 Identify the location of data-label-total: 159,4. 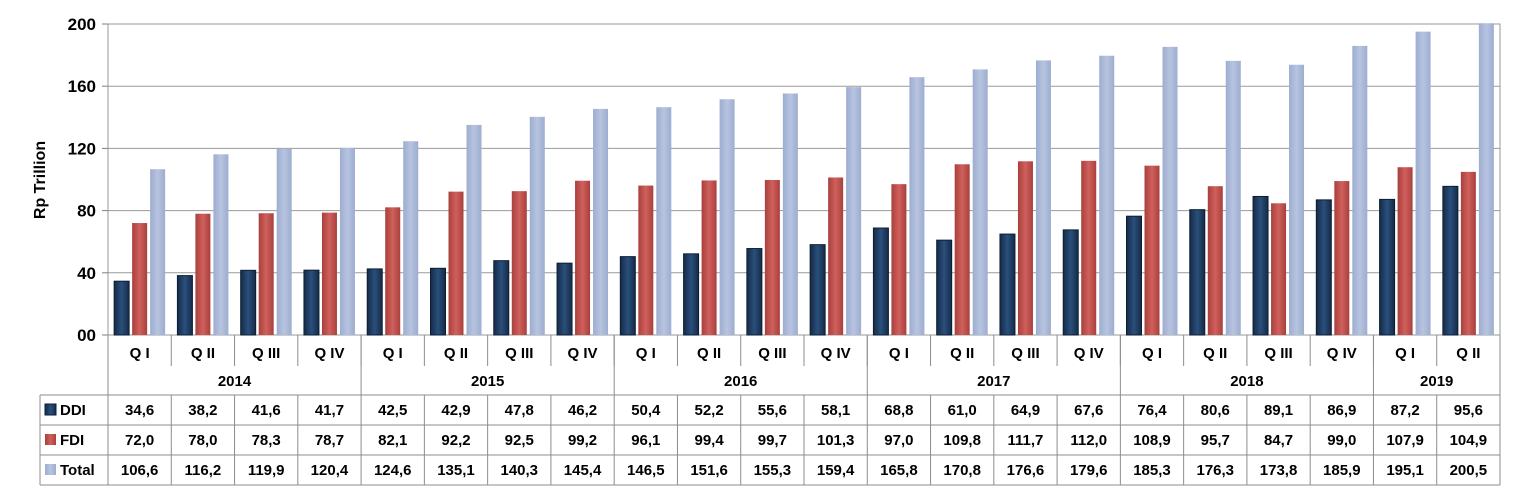
(836, 470).